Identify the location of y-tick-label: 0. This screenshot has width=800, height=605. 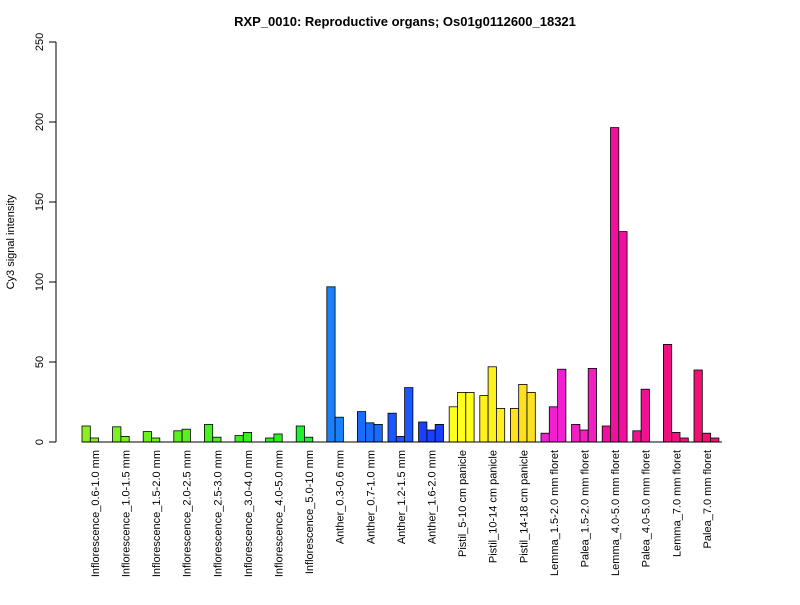
(40, 442).